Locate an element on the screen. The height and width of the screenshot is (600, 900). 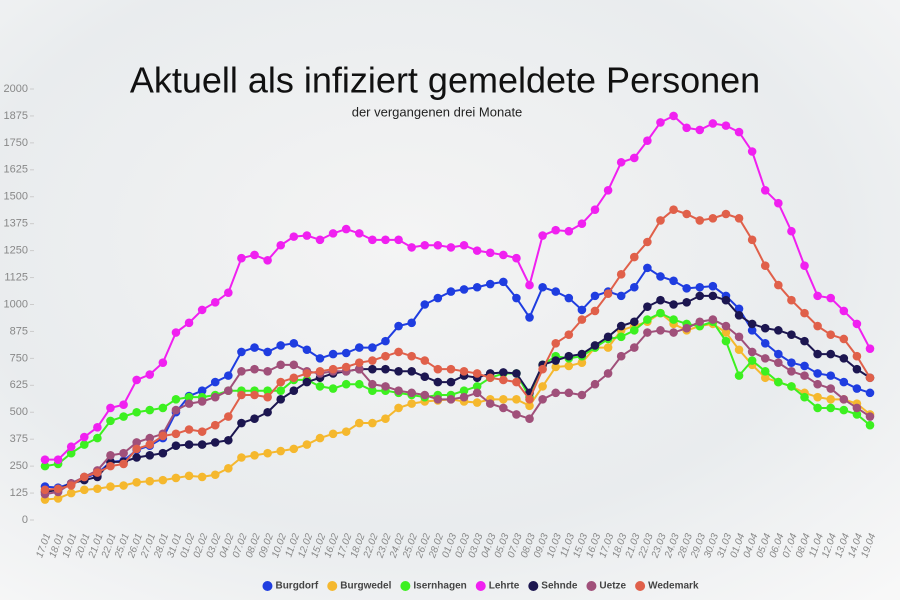
y-tick-label: 1375 is located at coordinates (16, 224).